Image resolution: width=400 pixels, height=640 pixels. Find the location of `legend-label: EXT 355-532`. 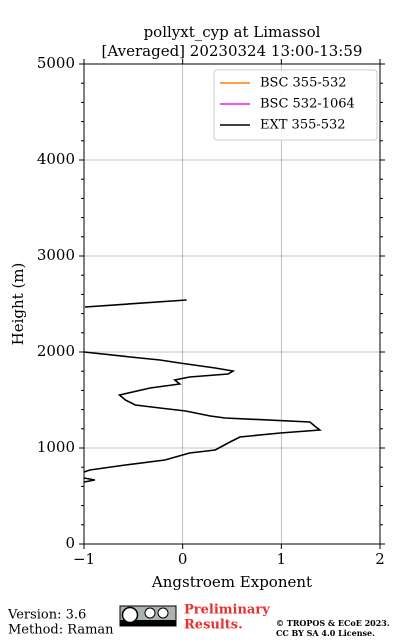

legend-label: EXT 355-532 is located at coordinates (303, 125).